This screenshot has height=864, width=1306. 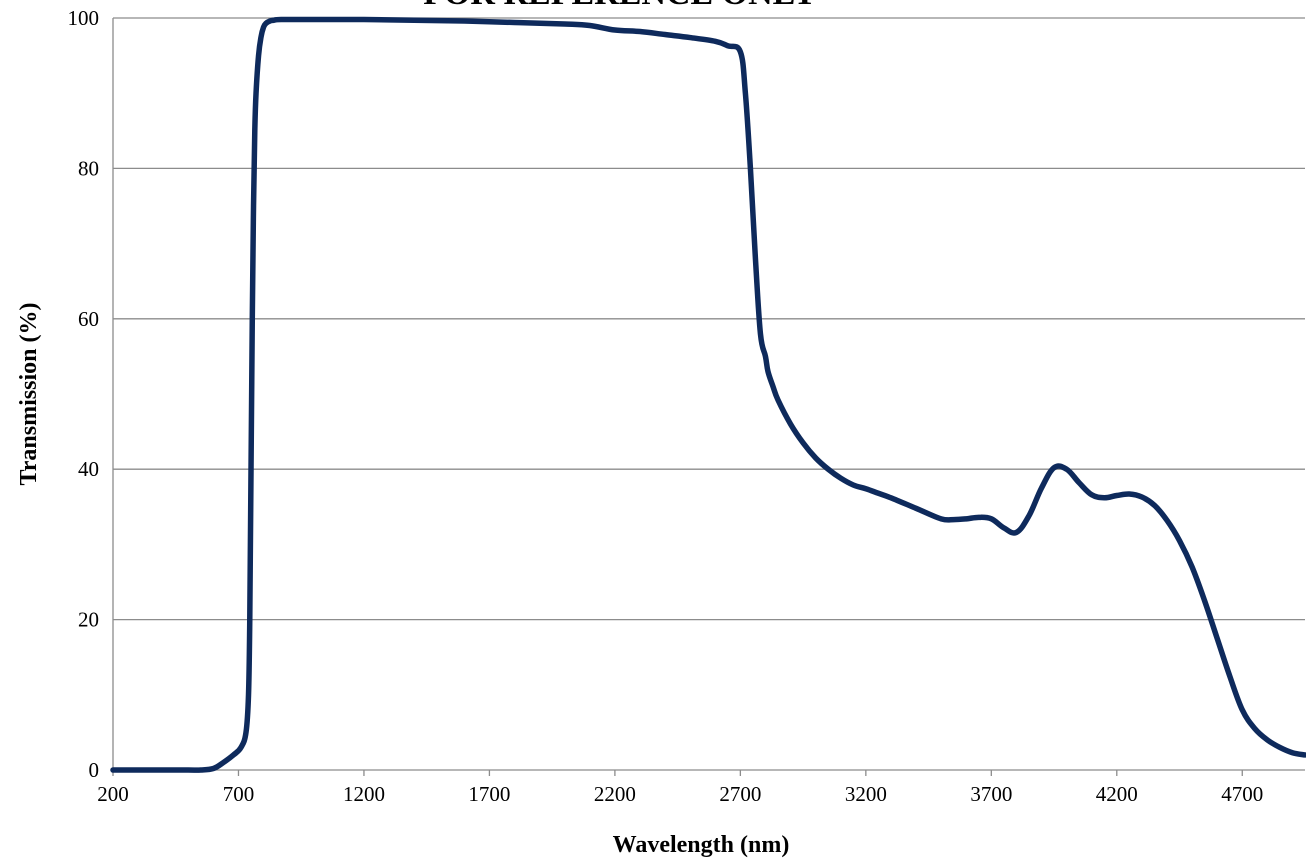 I want to click on x-axis-title: Wavelength (nm), so click(x=701, y=845).